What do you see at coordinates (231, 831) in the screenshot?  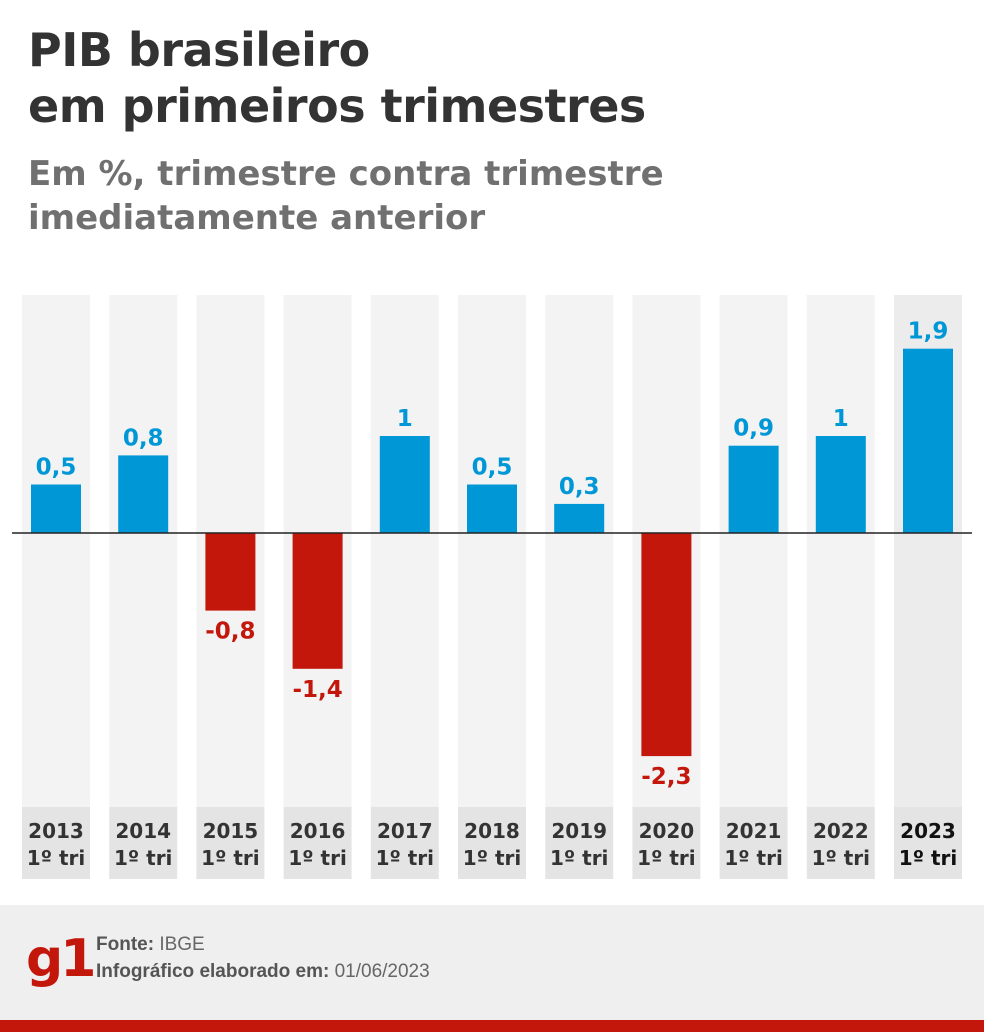 I see `category-year-label: 2015` at bounding box center [231, 831].